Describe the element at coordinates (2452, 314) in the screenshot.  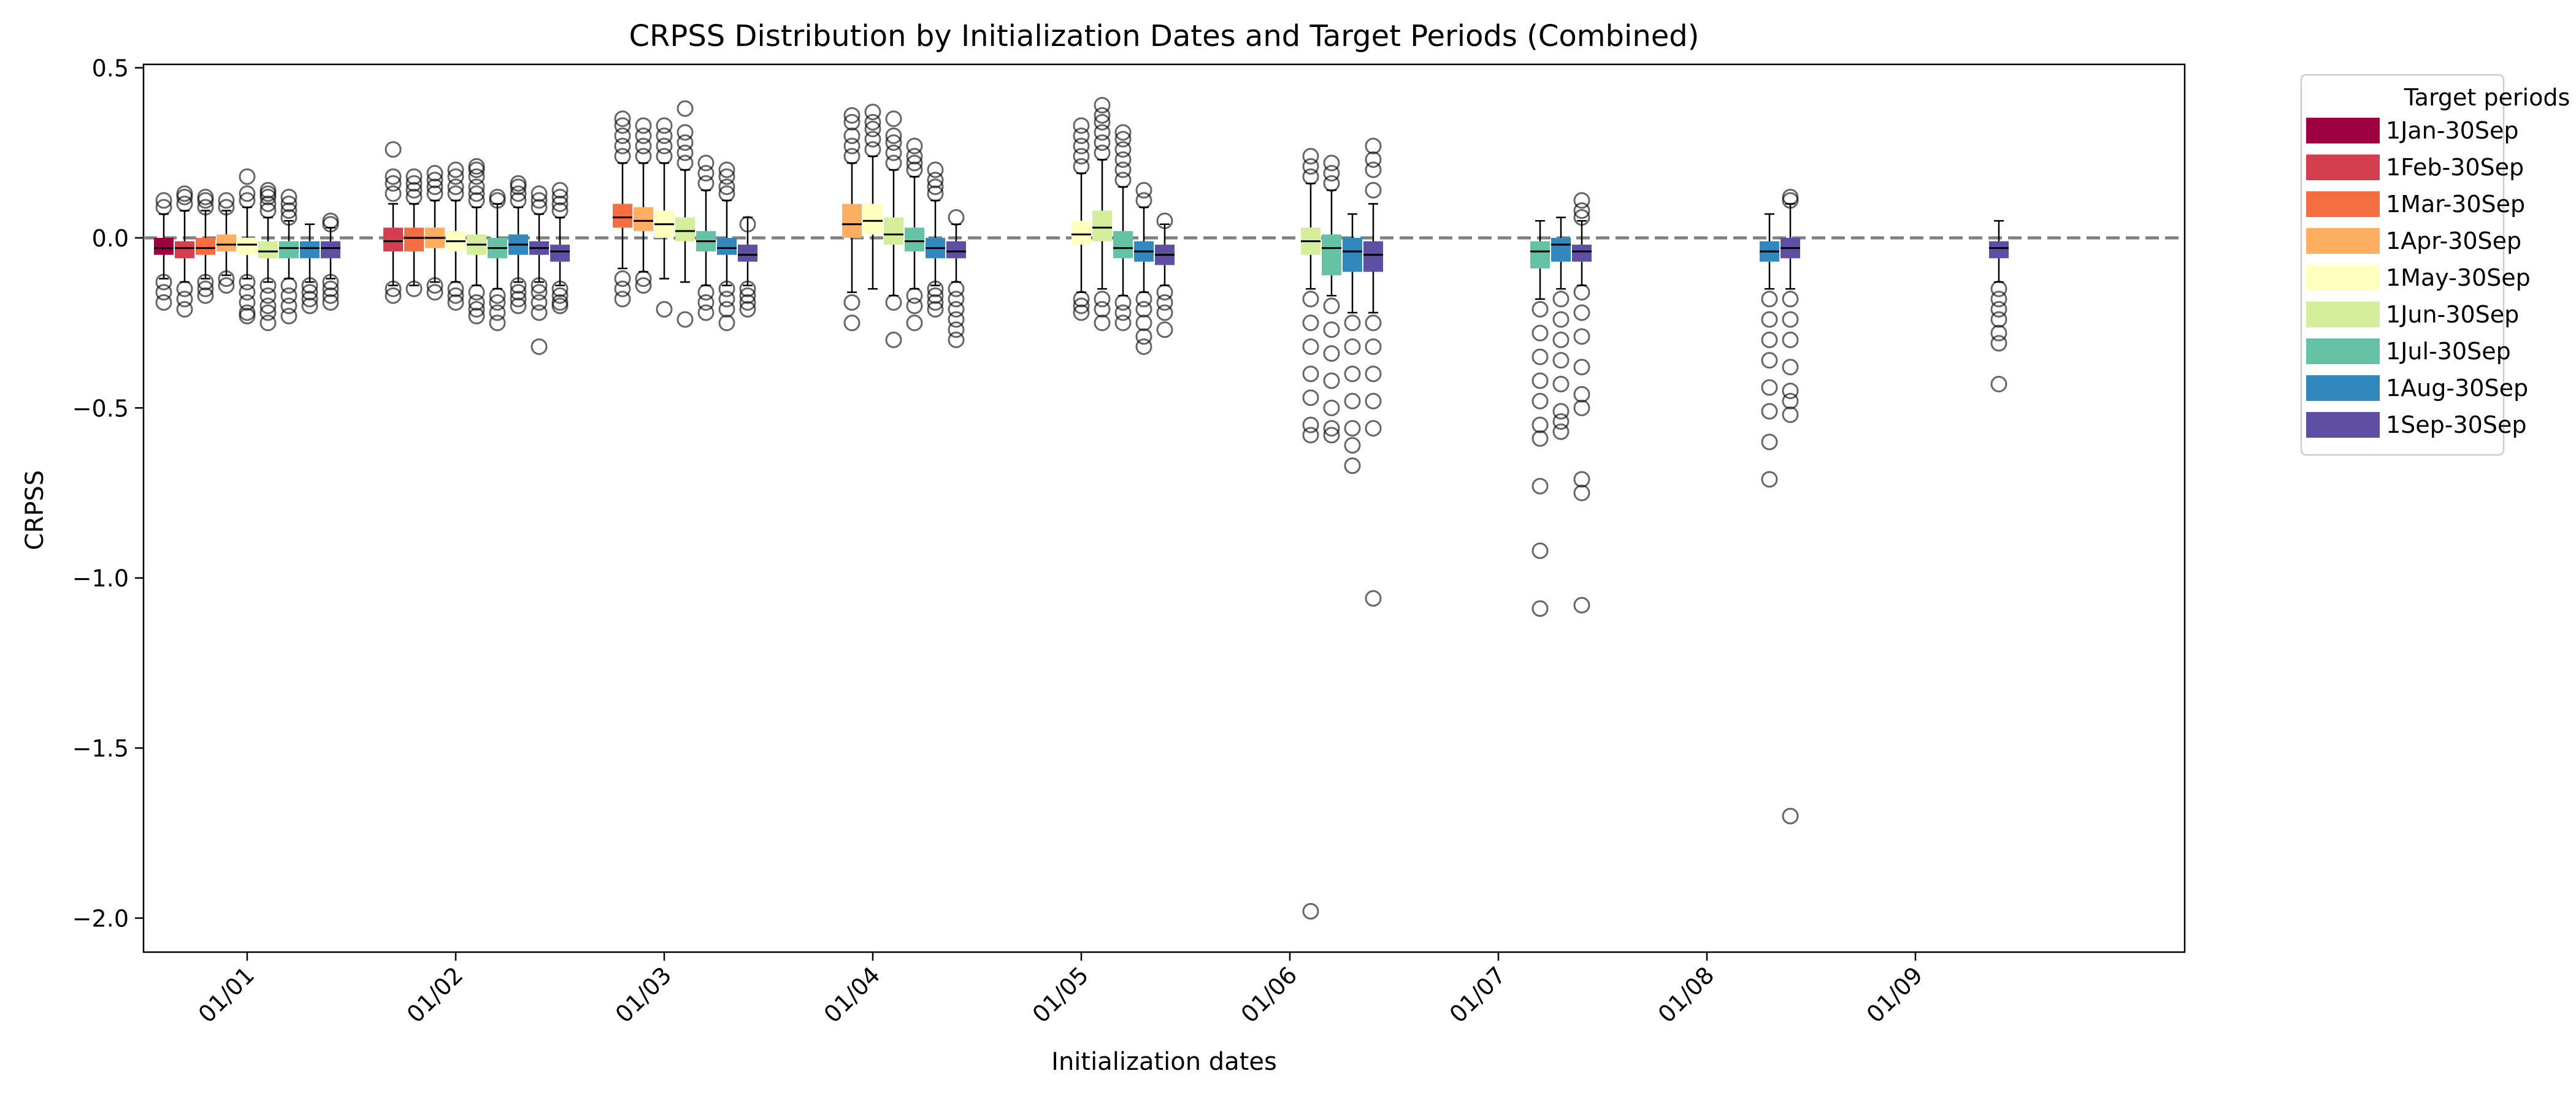
I see `legend-label: 1Jun-30Sep` at that location.